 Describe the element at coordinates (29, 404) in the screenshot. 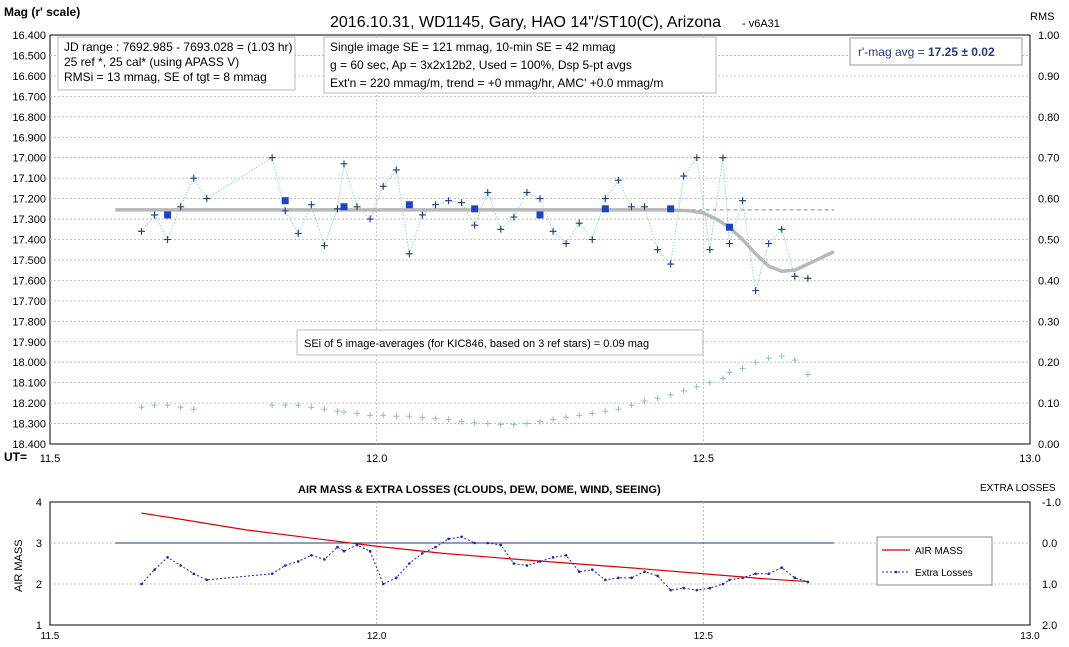

I see `light-curve-y-tick-label: 18.200` at that location.